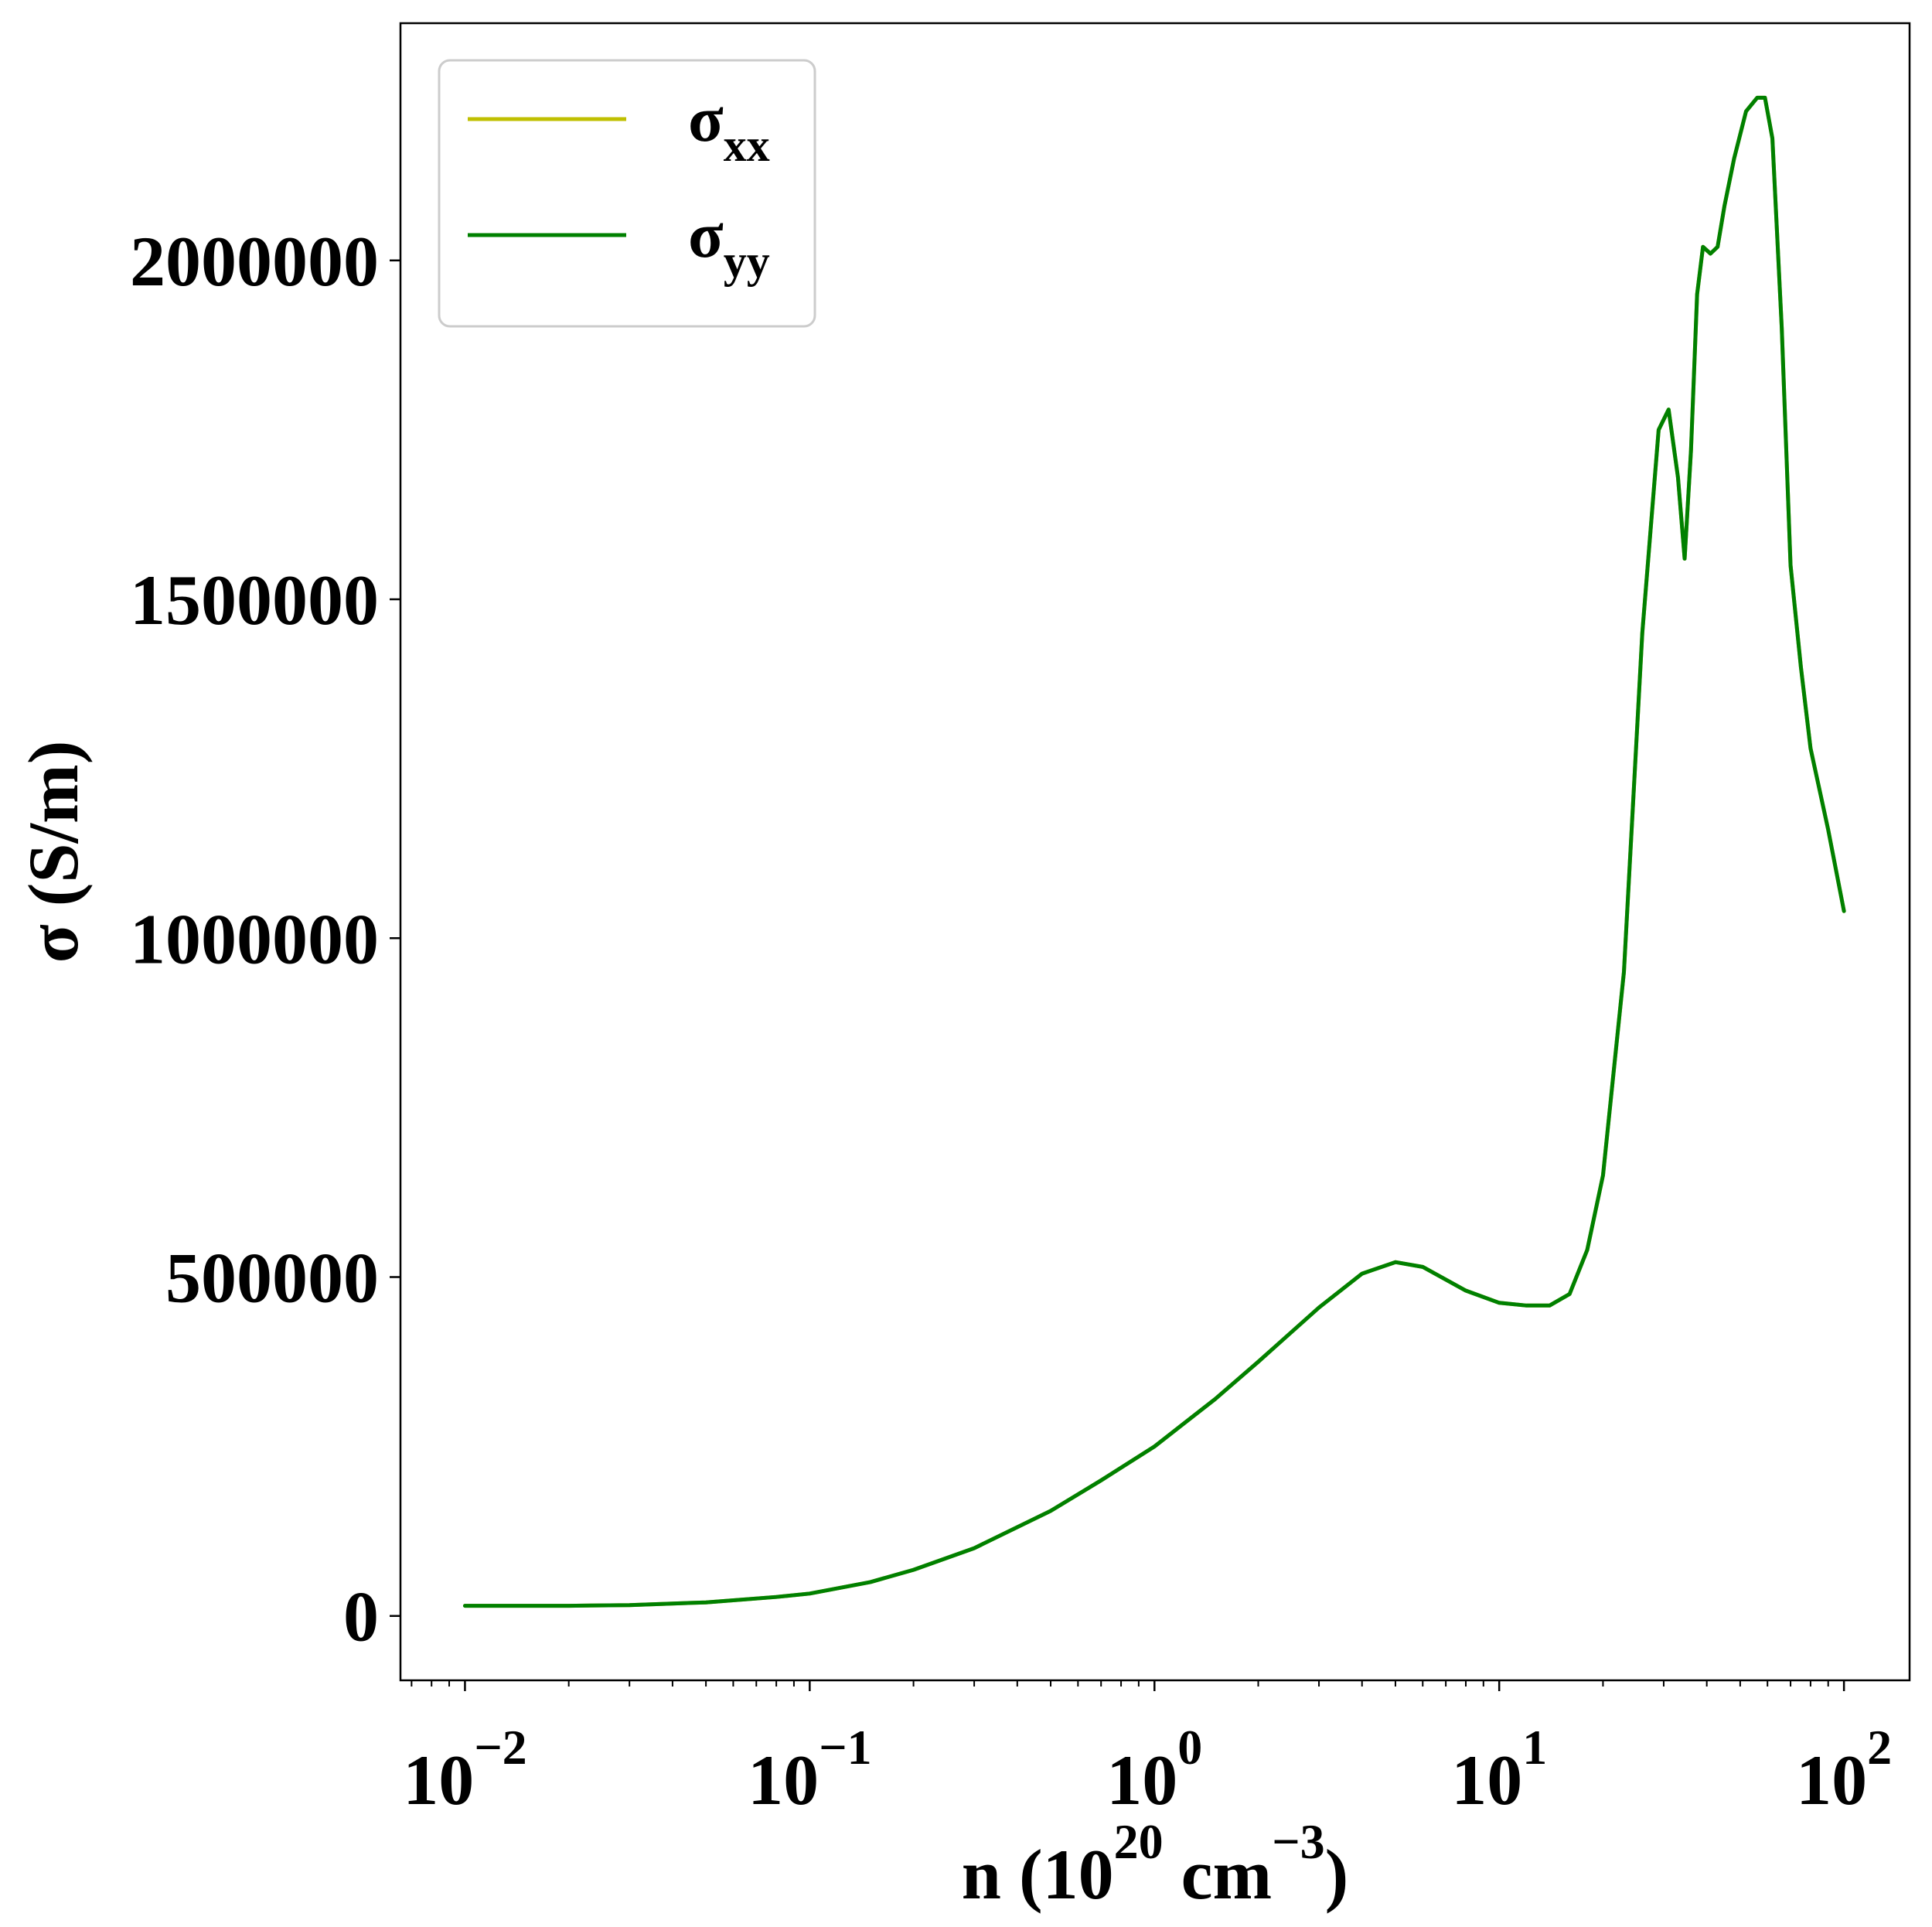  I want to click on y-tick-label: 1000000, so click(254, 938).